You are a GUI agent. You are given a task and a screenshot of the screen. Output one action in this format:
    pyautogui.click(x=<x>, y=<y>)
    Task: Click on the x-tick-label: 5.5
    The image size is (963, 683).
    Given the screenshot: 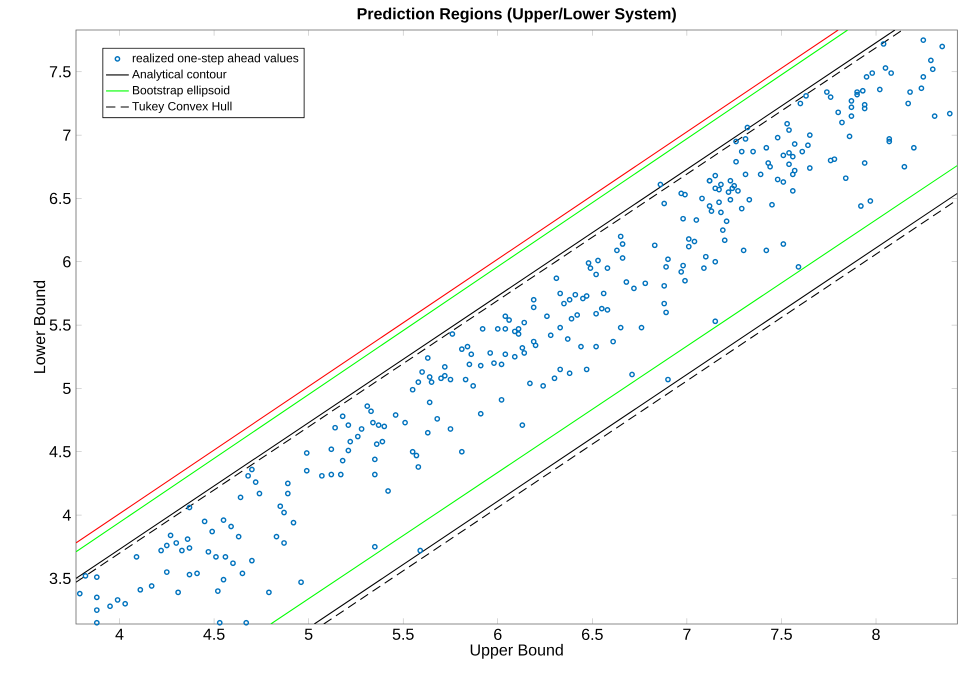 What is the action you would take?
    pyautogui.click(x=403, y=634)
    